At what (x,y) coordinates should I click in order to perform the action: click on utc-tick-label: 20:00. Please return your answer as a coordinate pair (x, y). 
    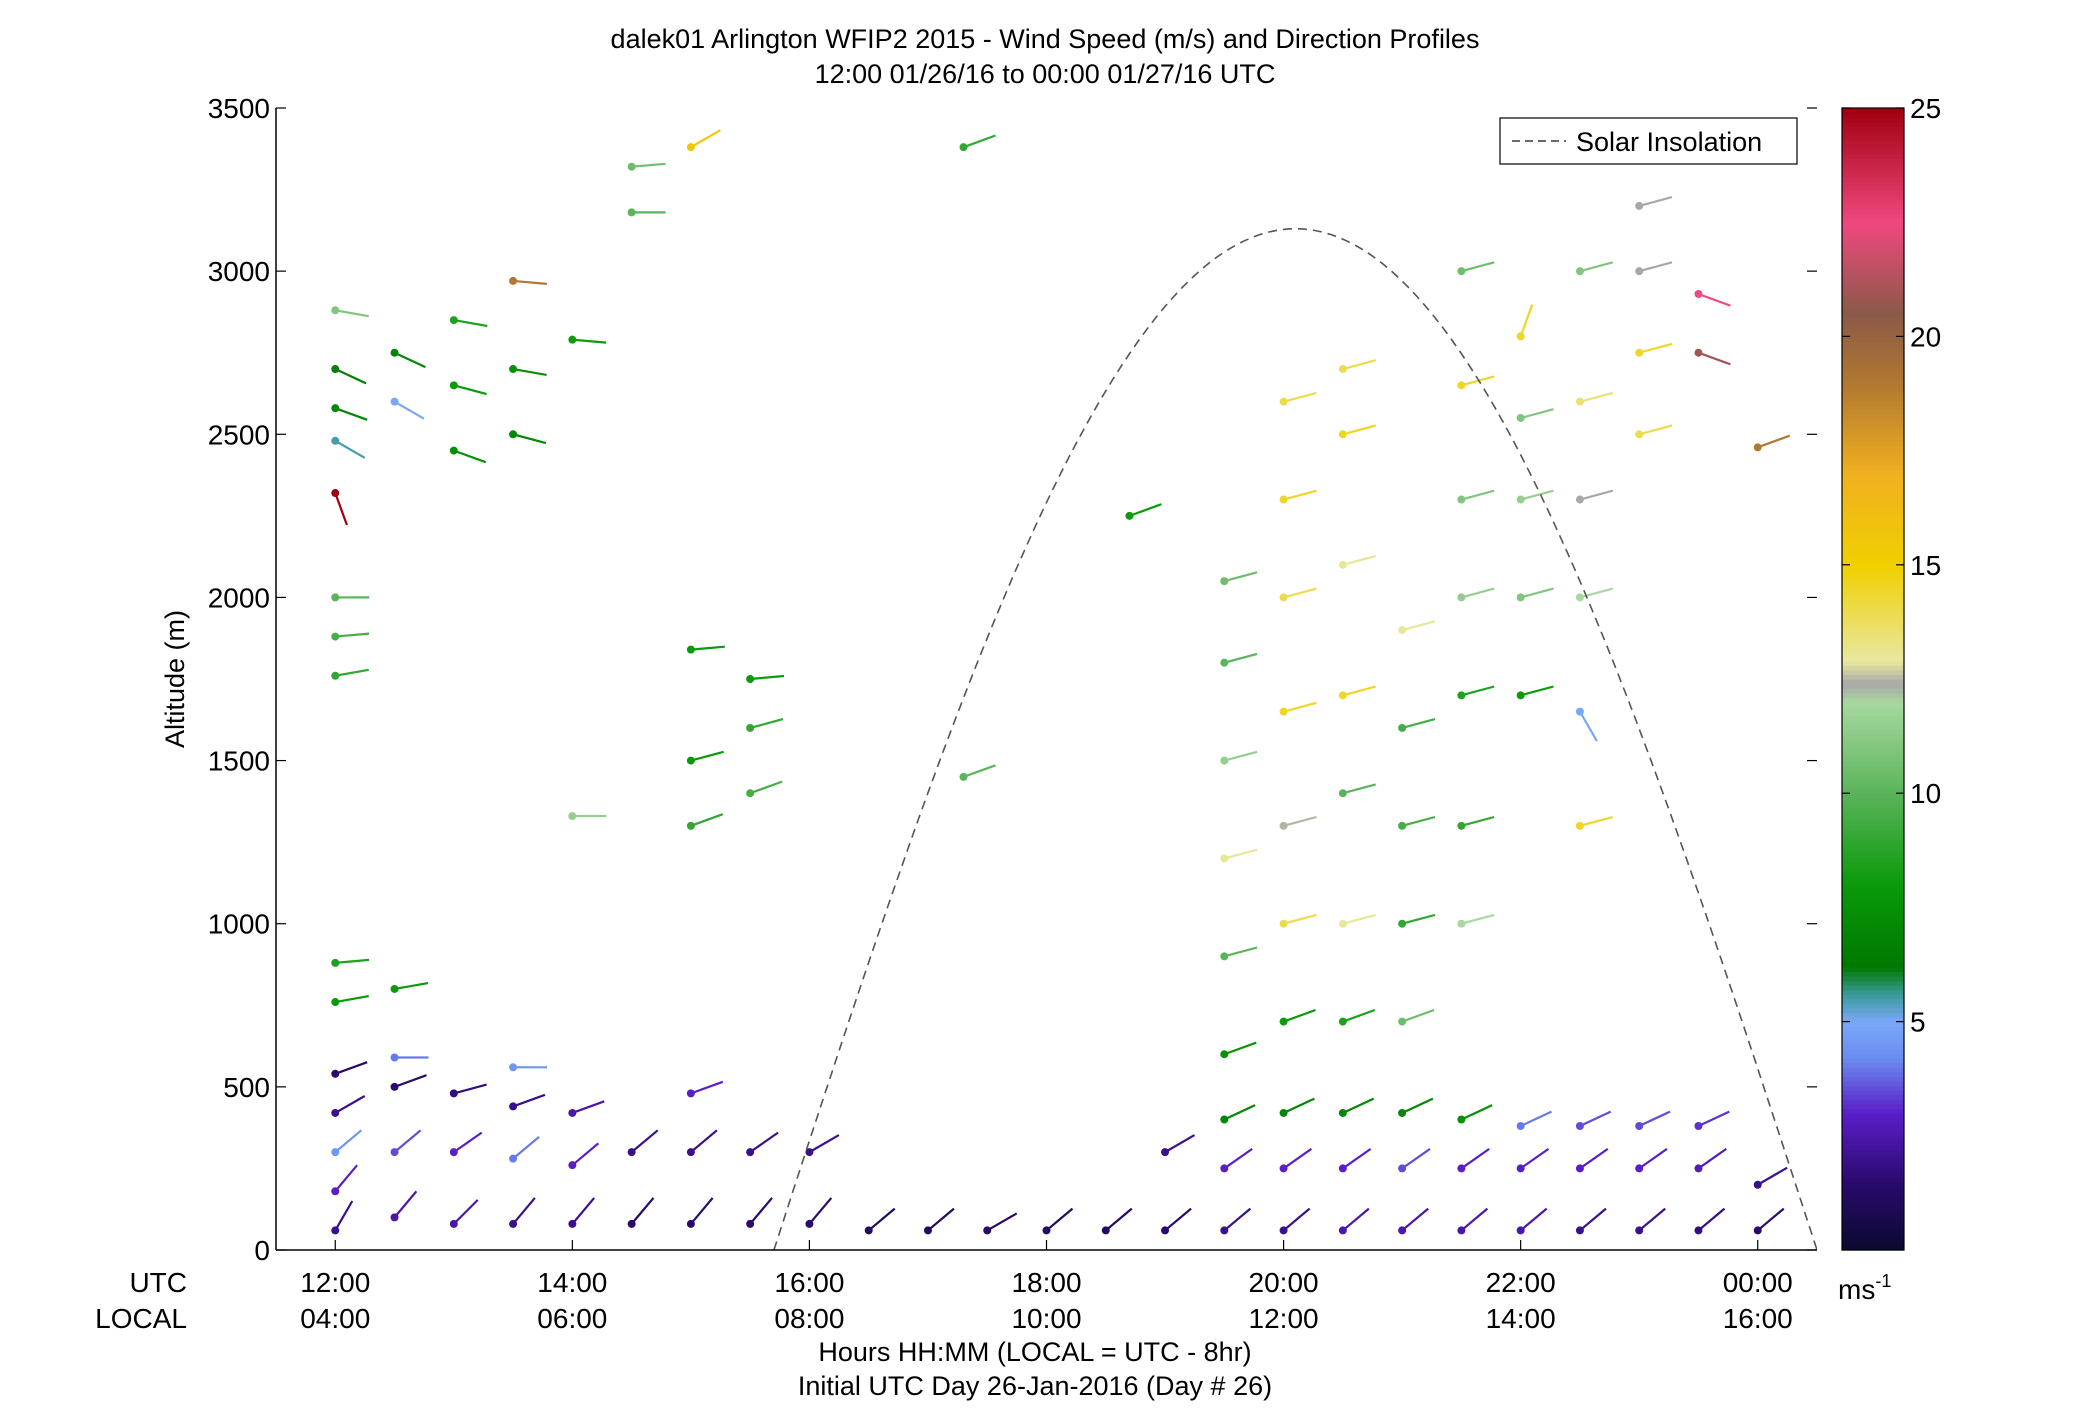
    Looking at the image, I should click on (1284, 1282).